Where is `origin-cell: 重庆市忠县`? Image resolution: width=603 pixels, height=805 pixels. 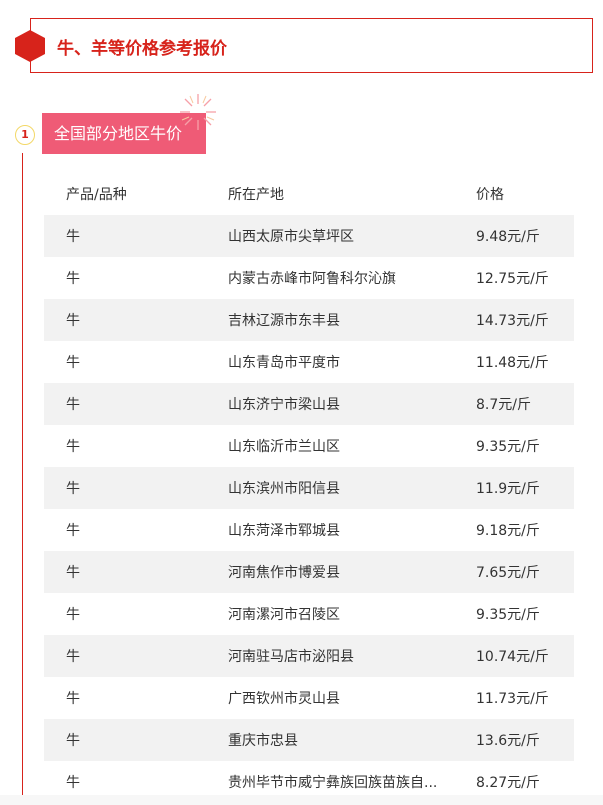
origin-cell: 重庆市忠县 is located at coordinates (263, 741).